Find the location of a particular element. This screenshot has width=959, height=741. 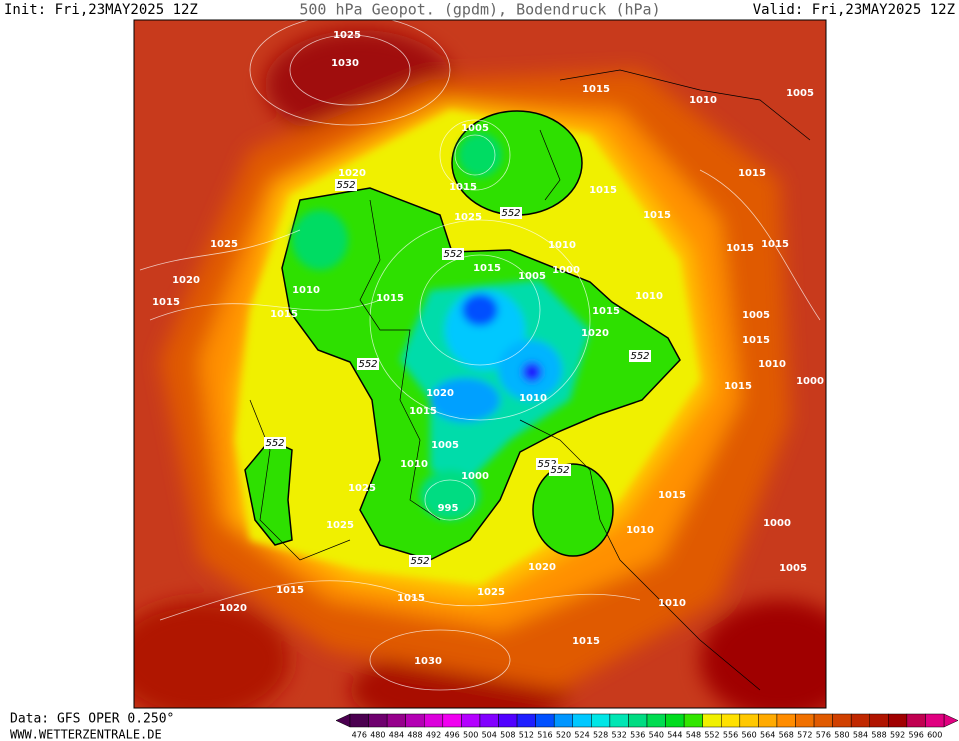

scale-label: 548 is located at coordinates (693, 735).